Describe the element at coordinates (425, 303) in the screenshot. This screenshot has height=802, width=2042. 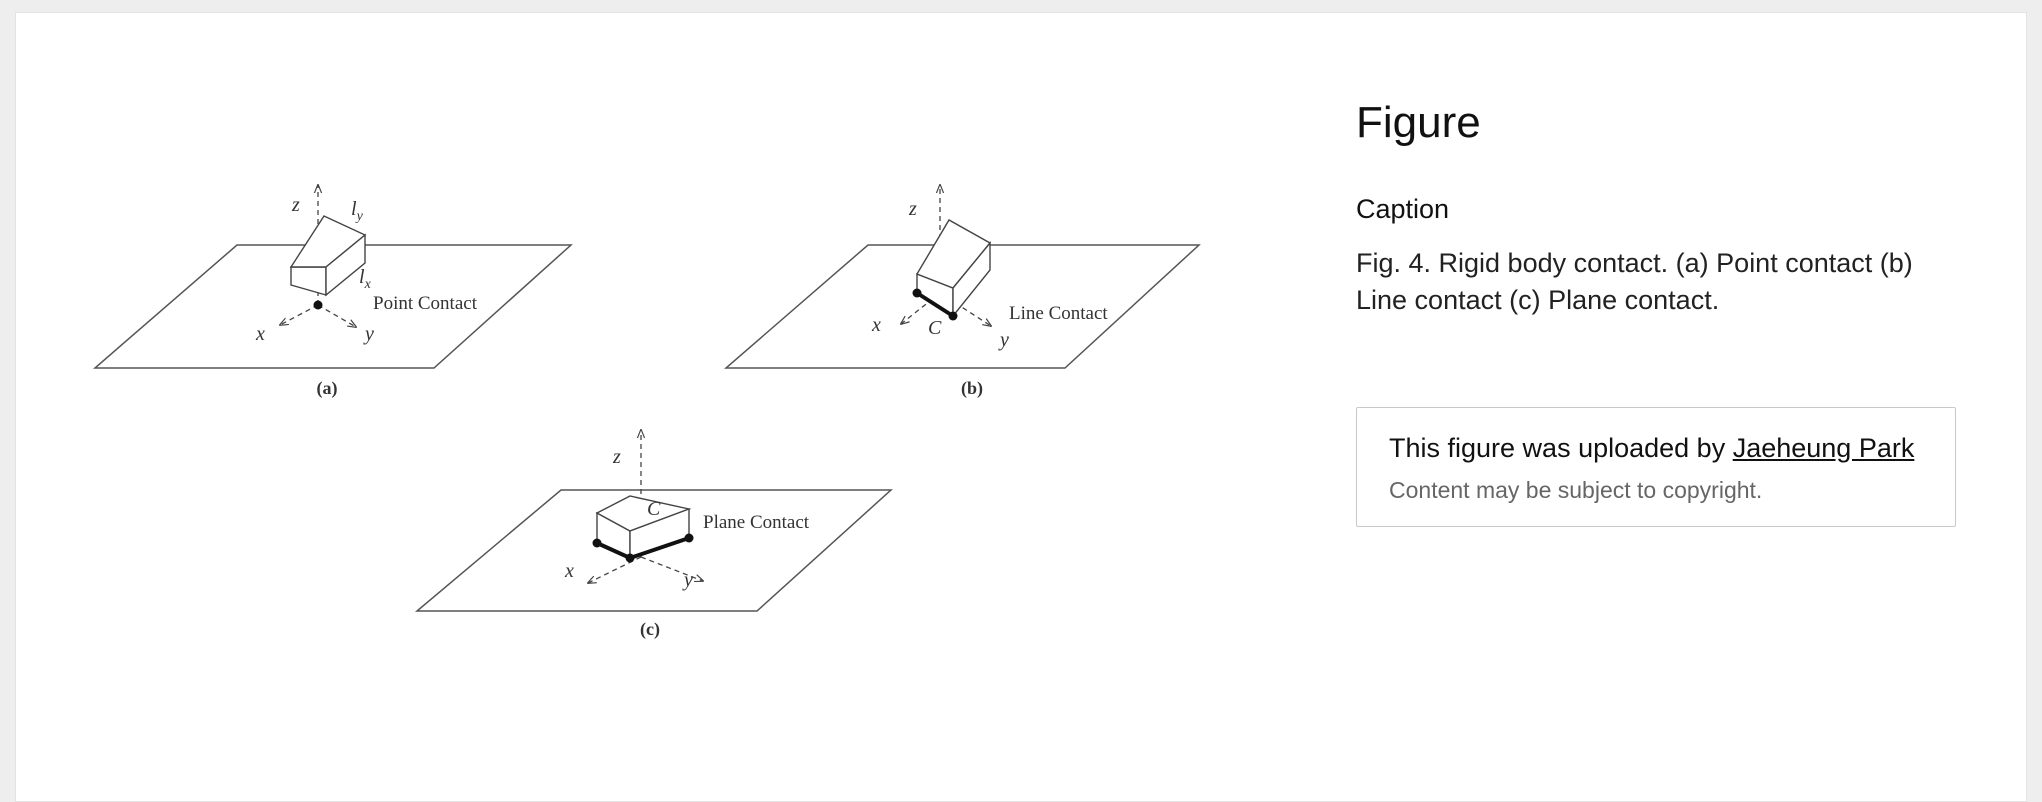
I see `contact-label: Point Contact` at that location.